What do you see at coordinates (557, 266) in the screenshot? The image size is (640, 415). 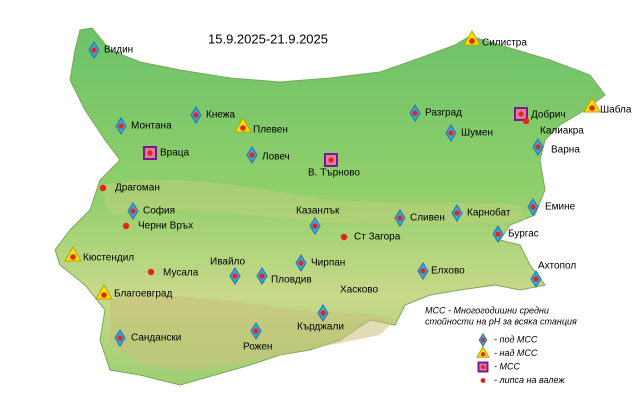 I see `station-label: Ахтопол` at bounding box center [557, 266].